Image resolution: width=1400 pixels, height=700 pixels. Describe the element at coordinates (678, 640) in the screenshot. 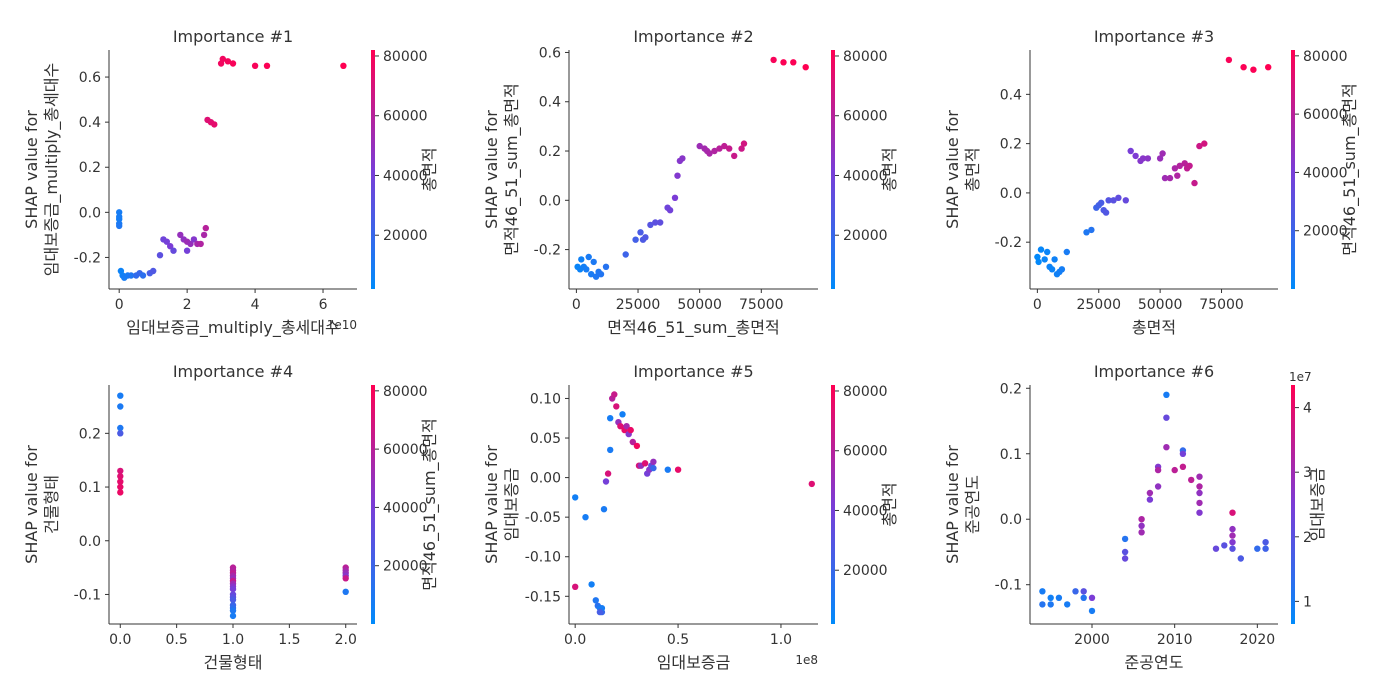

I see `x-tick-label: 0.5` at that location.